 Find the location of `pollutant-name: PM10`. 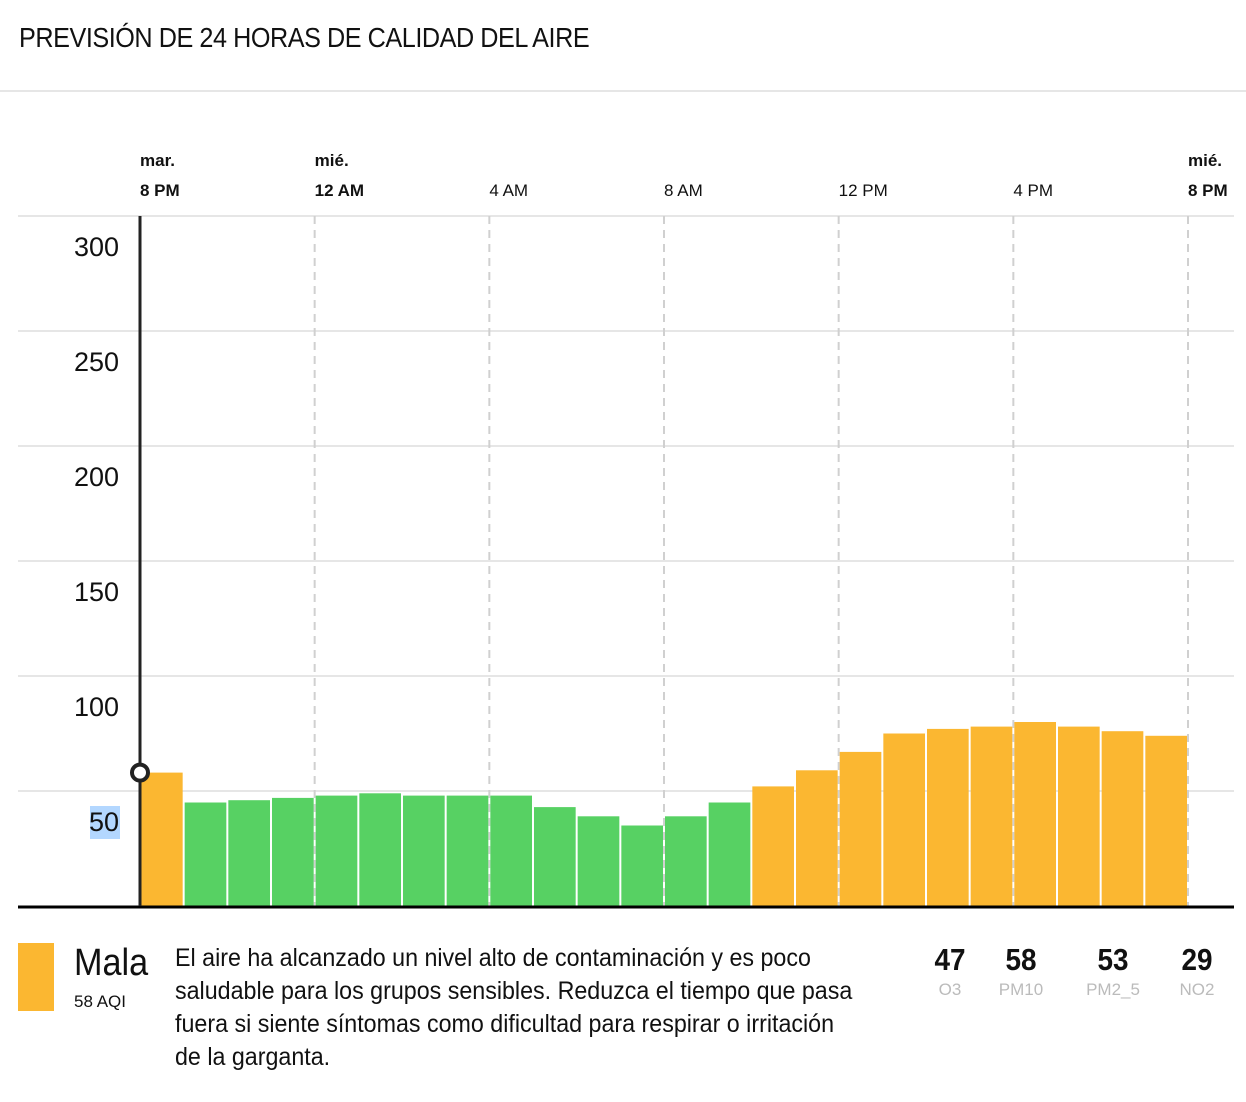

pollutant-name: PM10 is located at coordinates (1021, 989).